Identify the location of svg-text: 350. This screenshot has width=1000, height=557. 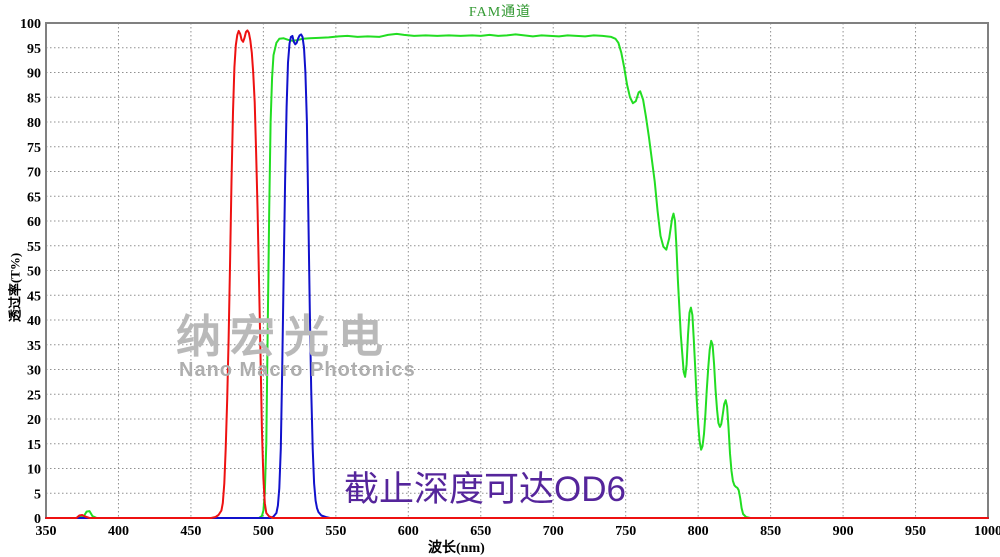
(46, 531).